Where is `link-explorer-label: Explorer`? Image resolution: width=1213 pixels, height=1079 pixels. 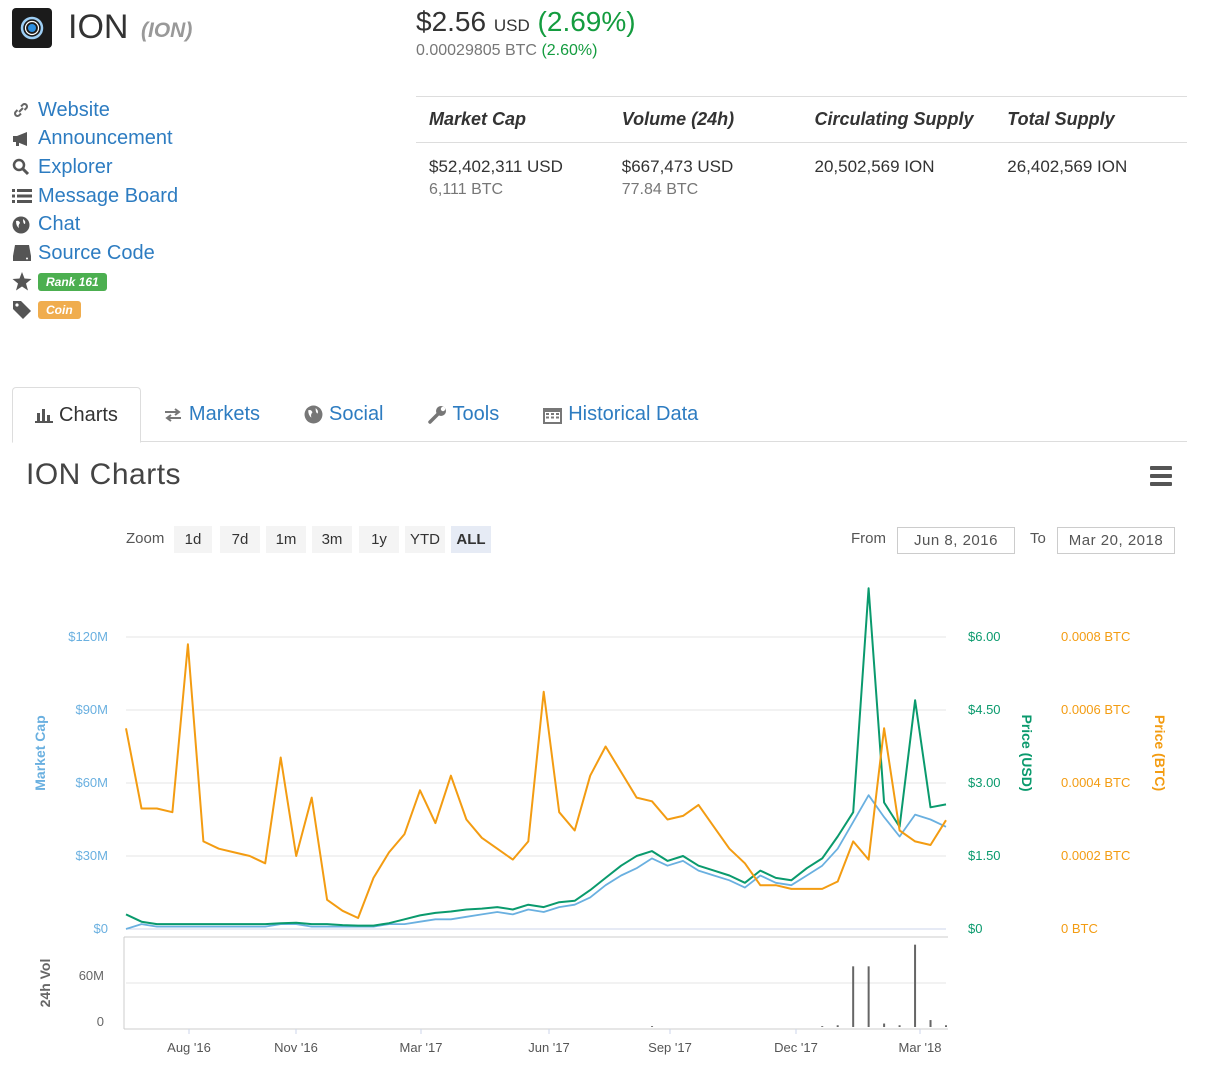
link-explorer-label: Explorer is located at coordinates (75, 166).